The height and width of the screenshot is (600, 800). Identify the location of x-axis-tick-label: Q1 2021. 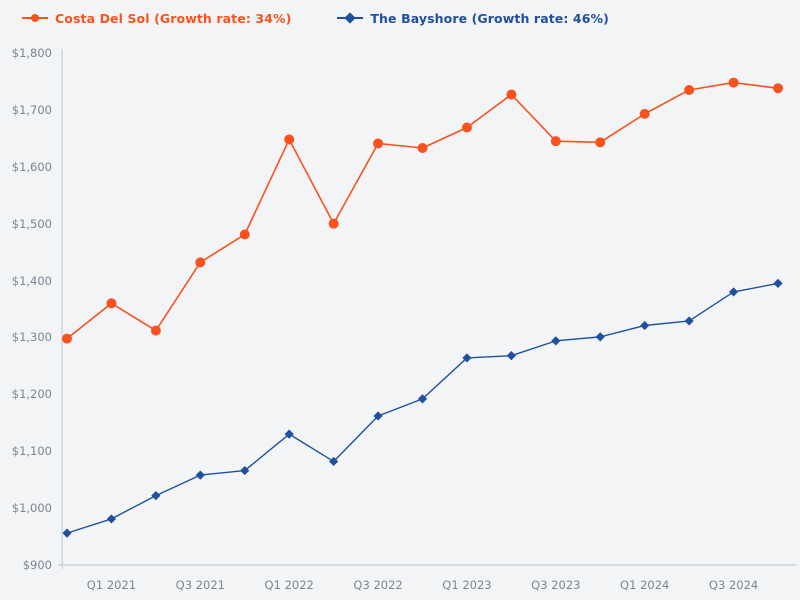
(111, 585).